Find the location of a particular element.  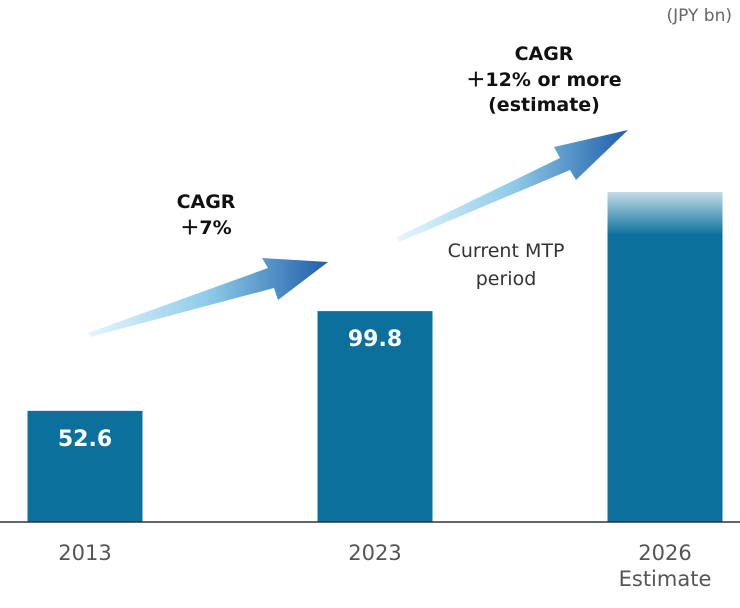

annotation: Current MTP period is located at coordinates (506, 265).